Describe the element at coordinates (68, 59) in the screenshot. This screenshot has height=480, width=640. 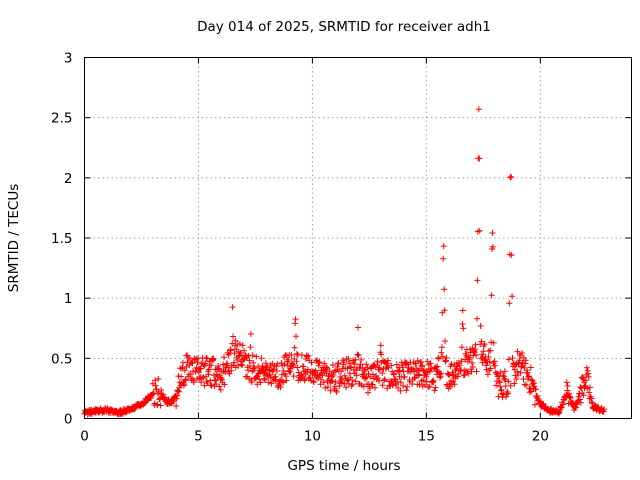
I see `y-tick-label: 3` at that location.